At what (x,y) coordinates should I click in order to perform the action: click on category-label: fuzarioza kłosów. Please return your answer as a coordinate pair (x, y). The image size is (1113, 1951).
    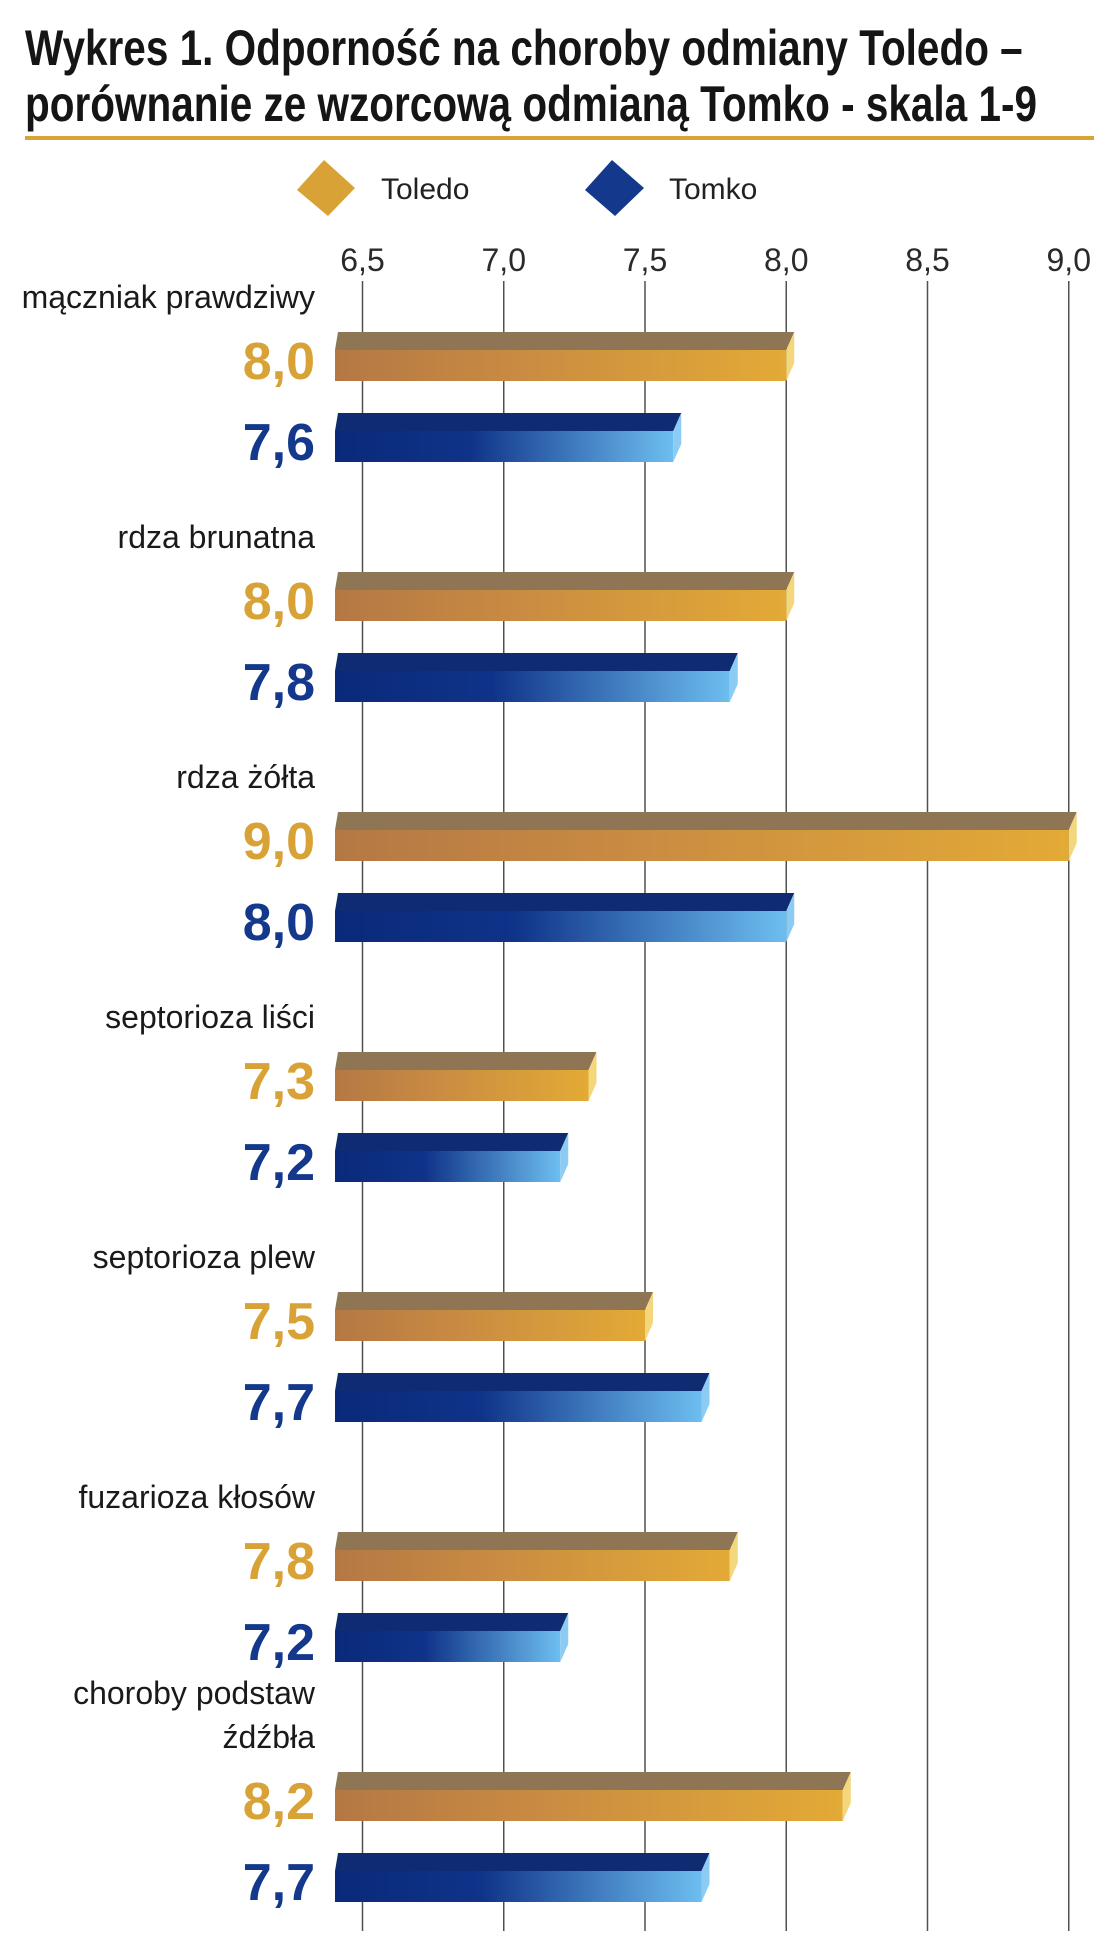
    Looking at the image, I should click on (196, 1497).